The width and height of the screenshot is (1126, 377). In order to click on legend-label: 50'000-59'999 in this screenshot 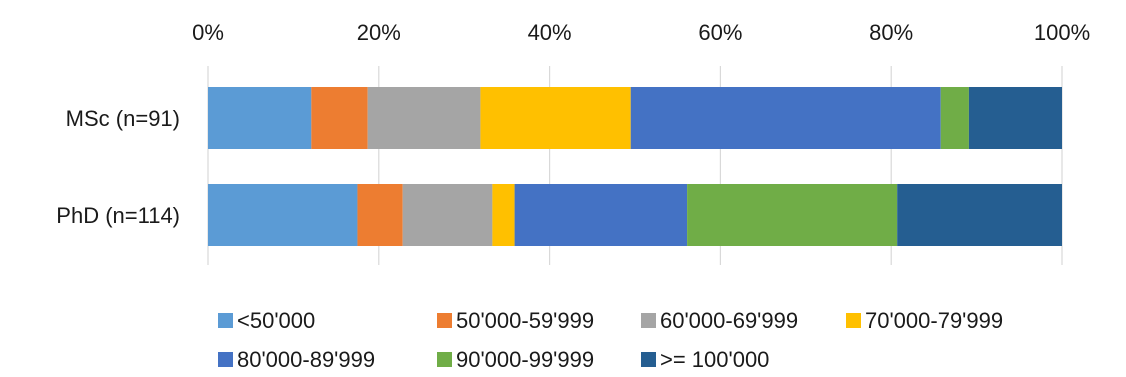, I will do `click(525, 320)`.